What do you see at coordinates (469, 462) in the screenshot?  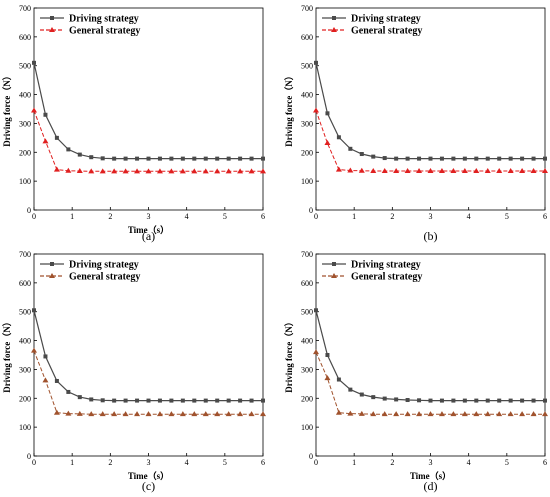 I see `x-tick-label: 4` at bounding box center [469, 462].